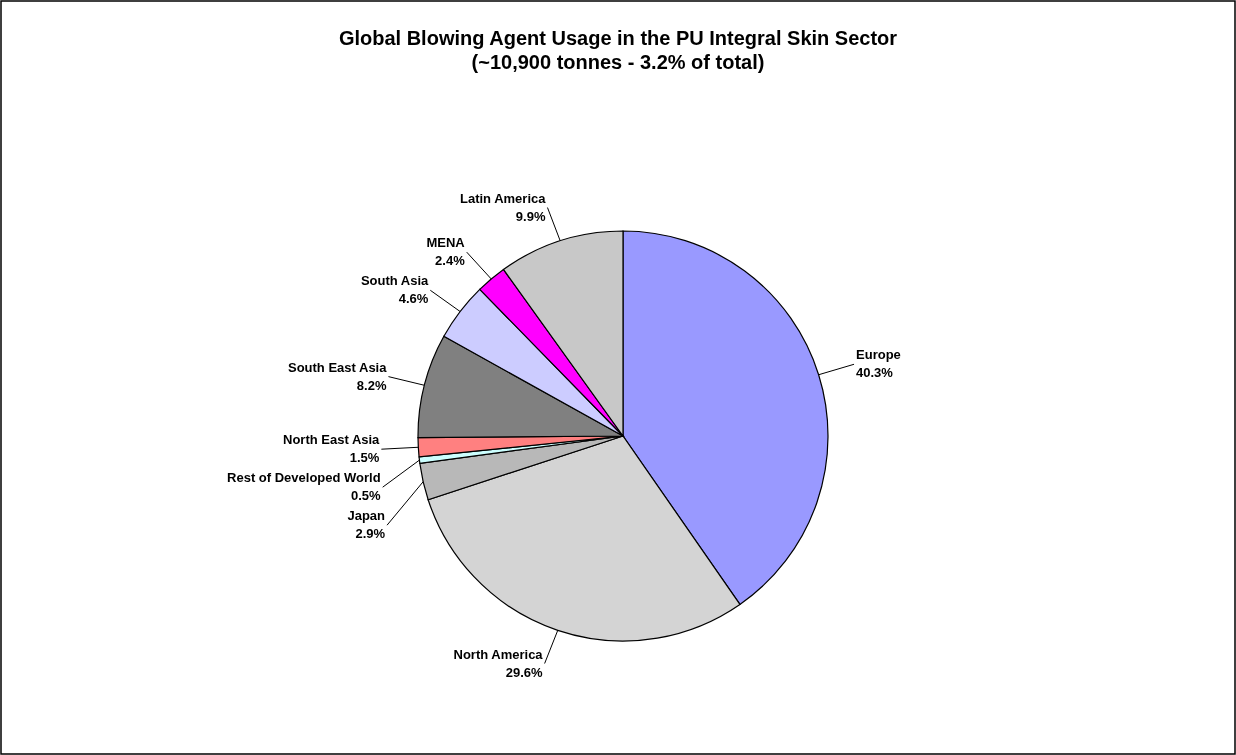  I want to click on data-label: 40.3%, so click(875, 373).